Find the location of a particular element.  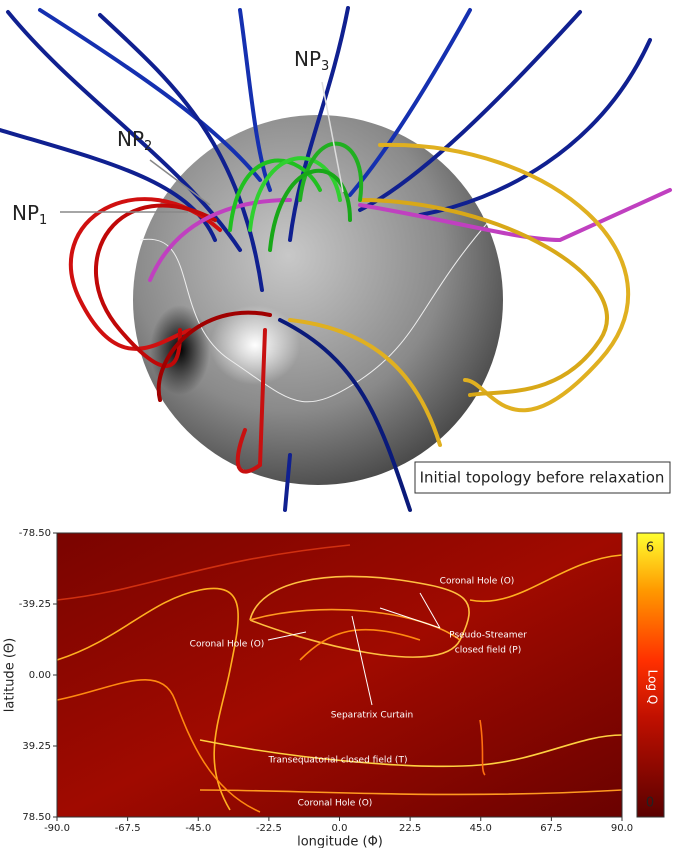

colorbar-label: Log Q is located at coordinates (653, 687).